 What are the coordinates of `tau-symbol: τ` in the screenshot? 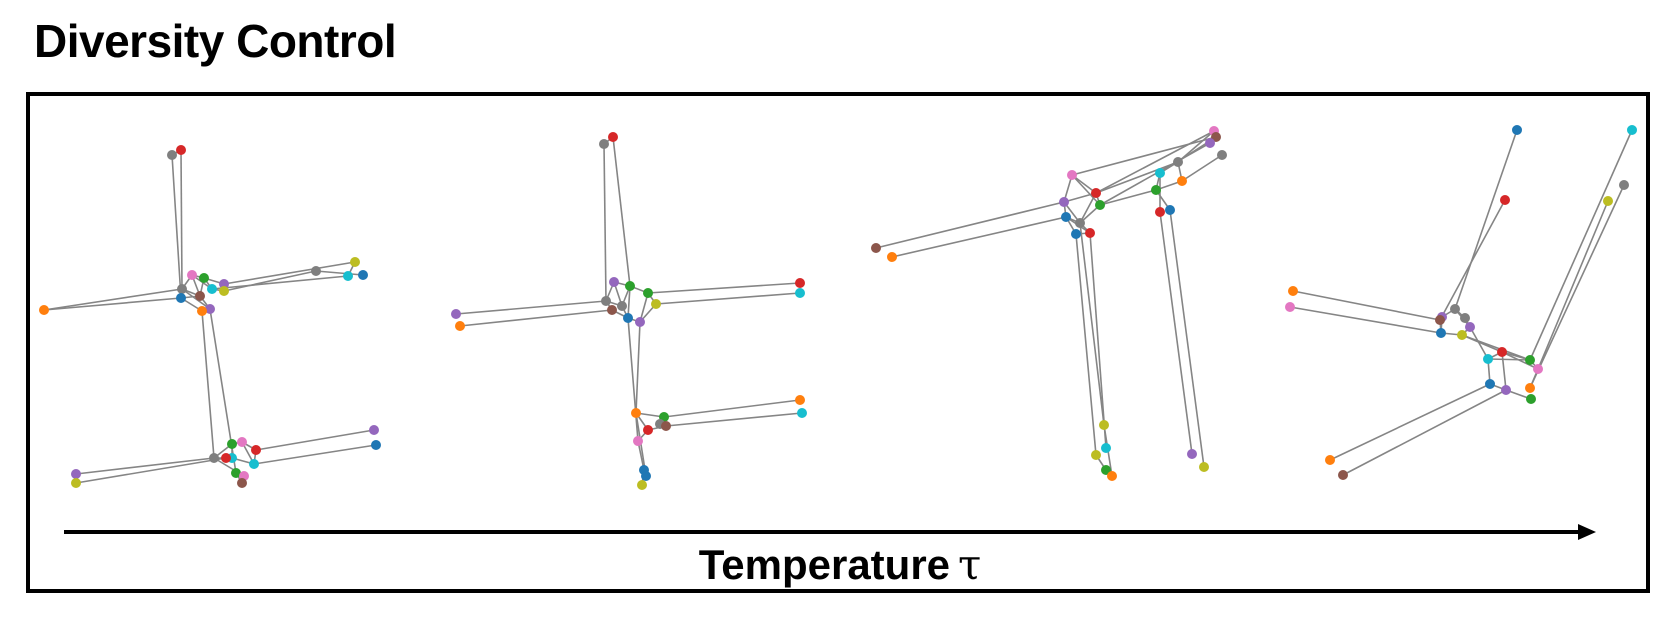 It's located at (970, 564).